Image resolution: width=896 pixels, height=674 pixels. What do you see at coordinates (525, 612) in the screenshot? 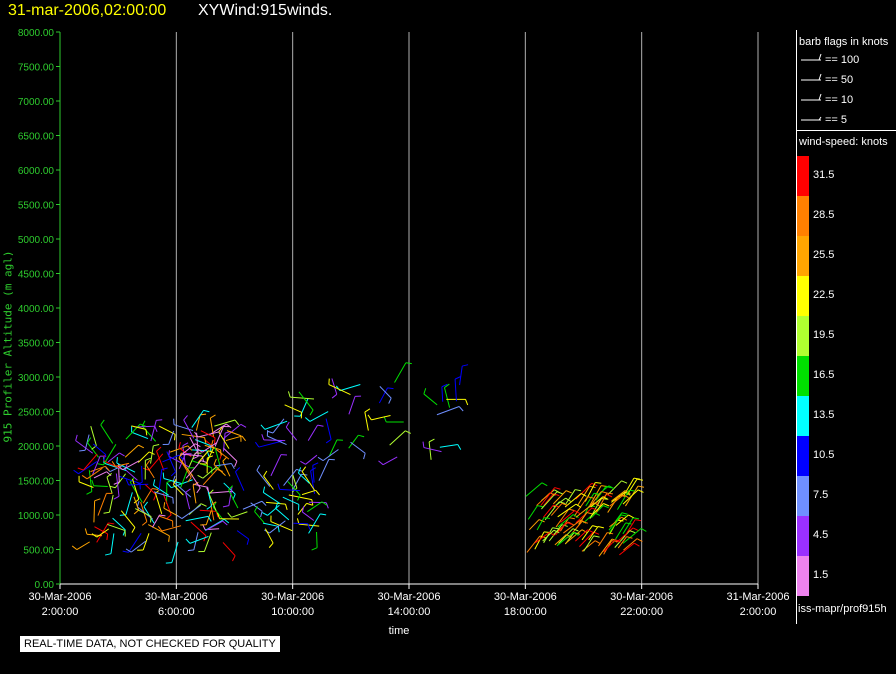
I see `x-tick-label: 18:00:00` at bounding box center [525, 612].